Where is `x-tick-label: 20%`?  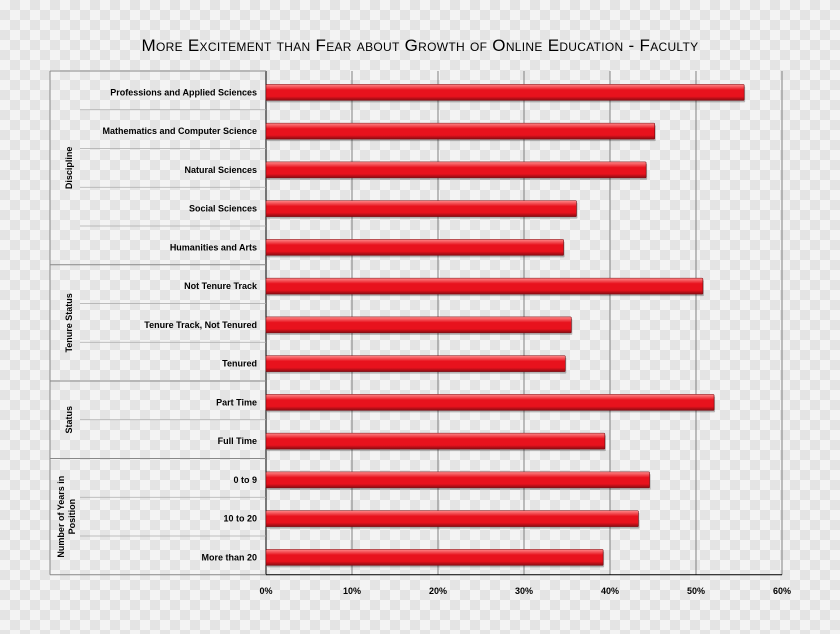 x-tick-label: 20% is located at coordinates (438, 591).